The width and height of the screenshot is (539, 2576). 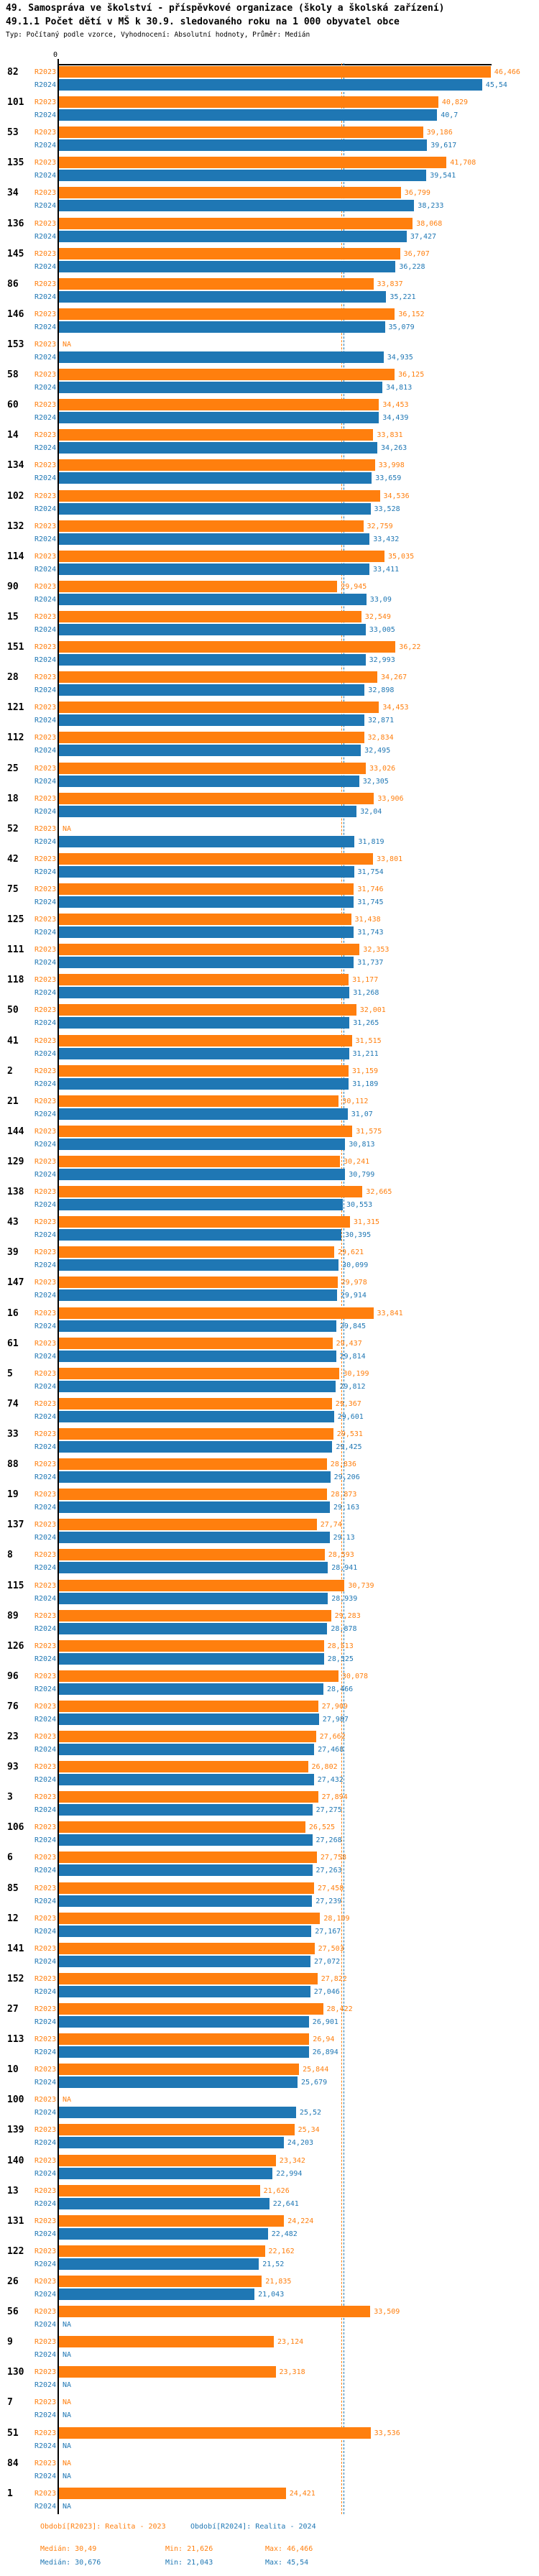 What do you see at coordinates (269, 2319) in the screenshot?
I see `chart-group: 56 R2023 R2024 33,509 NA` at bounding box center [269, 2319].